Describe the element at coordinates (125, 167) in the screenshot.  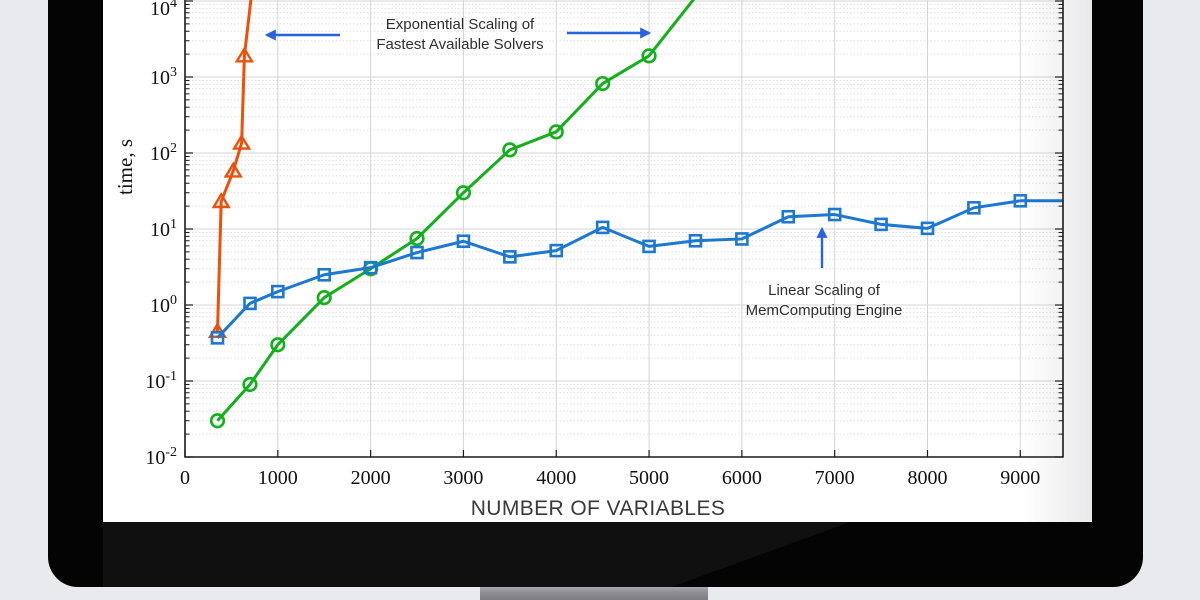
I see `y-axis-label: time, s` at that location.